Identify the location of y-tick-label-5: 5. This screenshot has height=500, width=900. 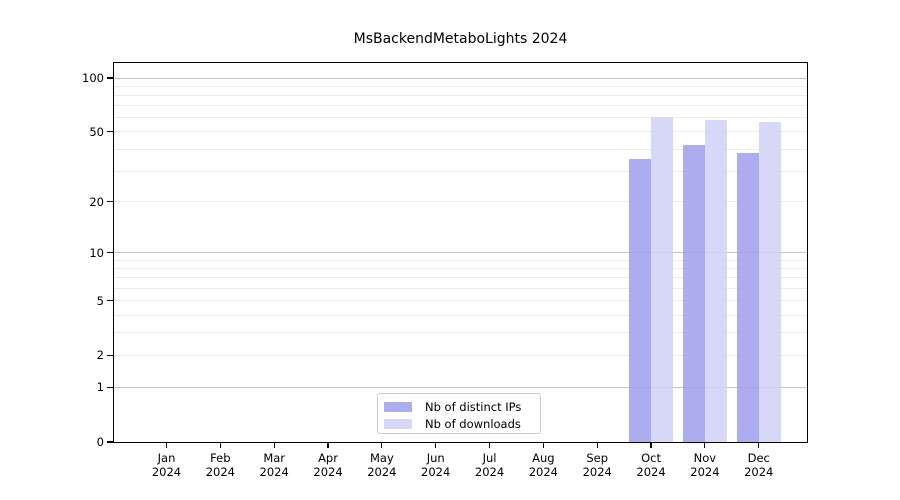
(100, 300).